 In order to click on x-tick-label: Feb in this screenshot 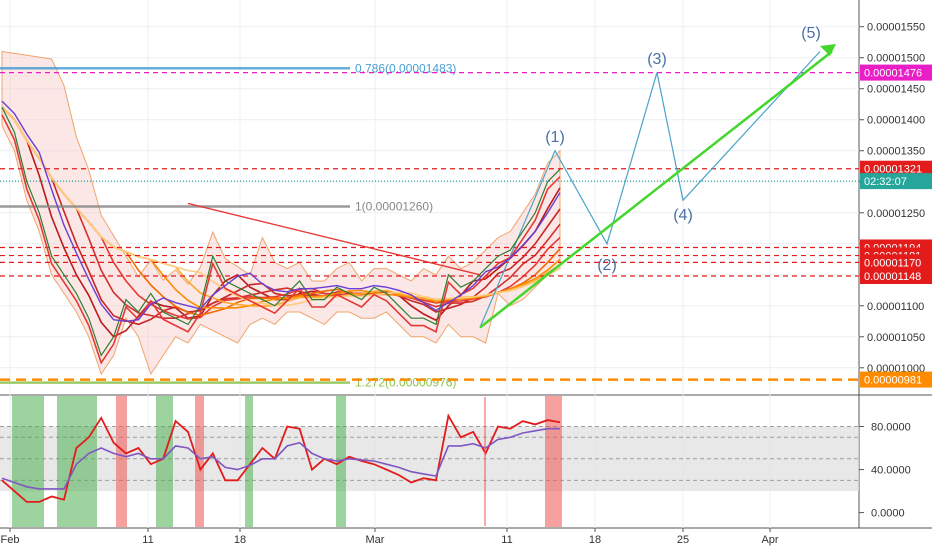, I will do `click(10, 540)`.